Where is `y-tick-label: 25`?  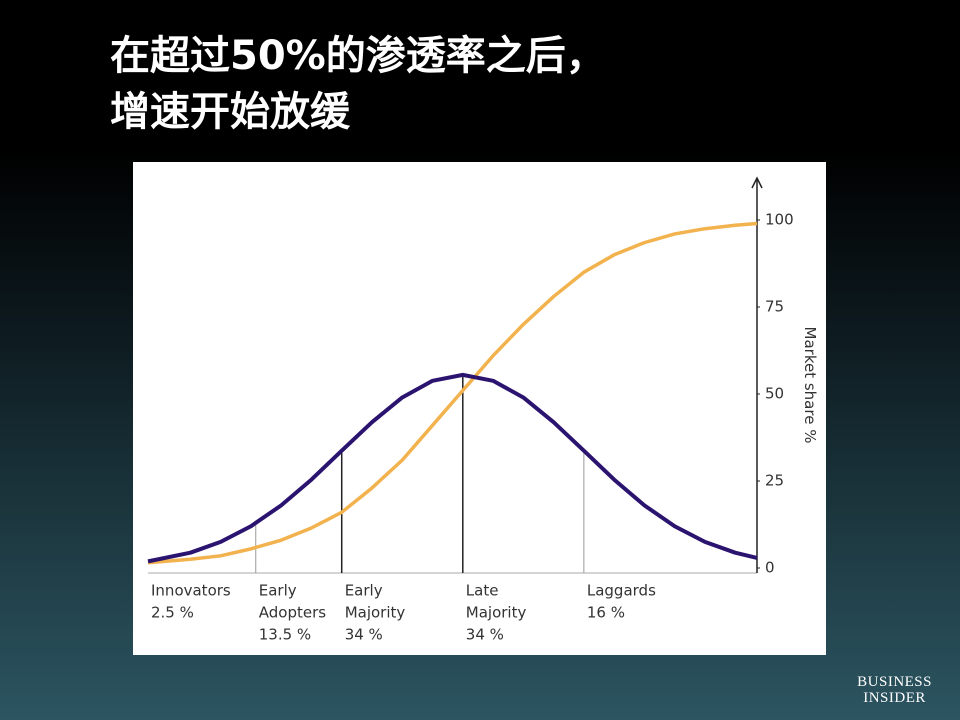
y-tick-label: 25 is located at coordinates (774, 481).